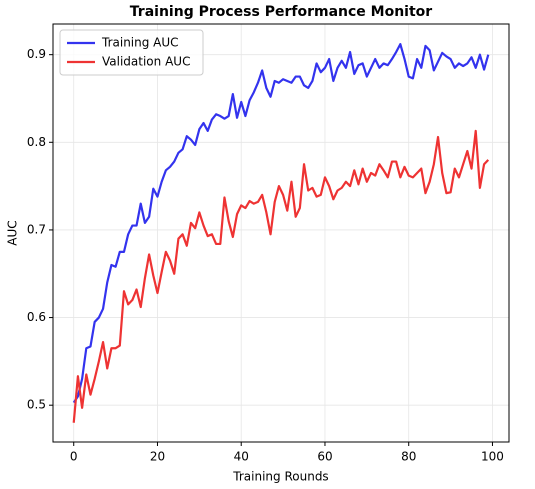 This screenshot has width=535, height=489. What do you see at coordinates (13, 232) in the screenshot?
I see `y-axis-label: AUC` at bounding box center [13, 232].